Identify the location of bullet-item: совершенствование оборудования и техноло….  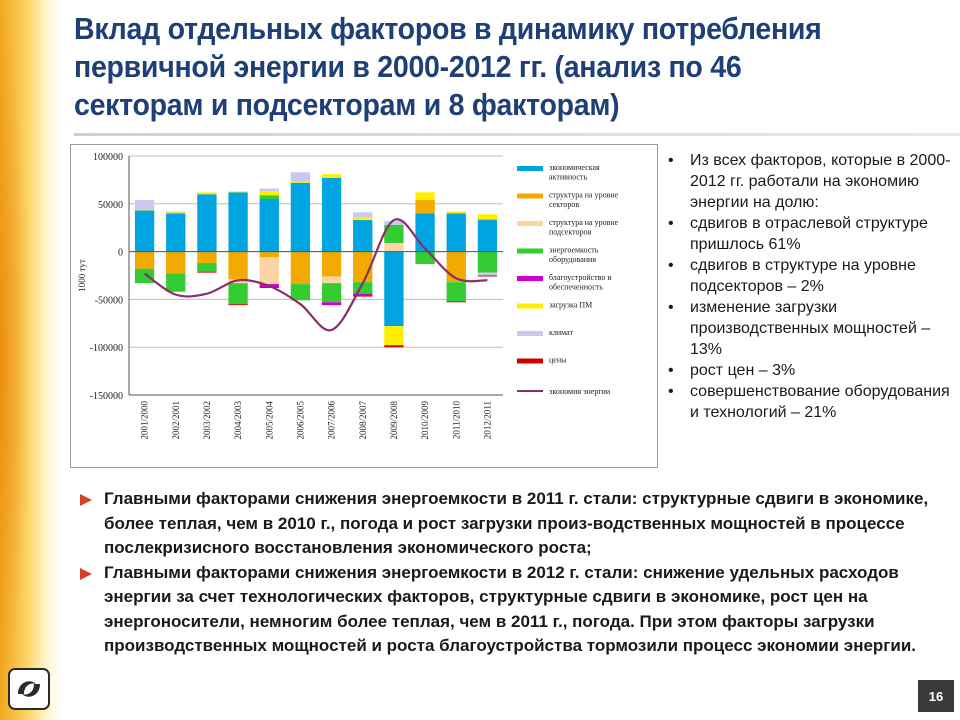
(811, 402).